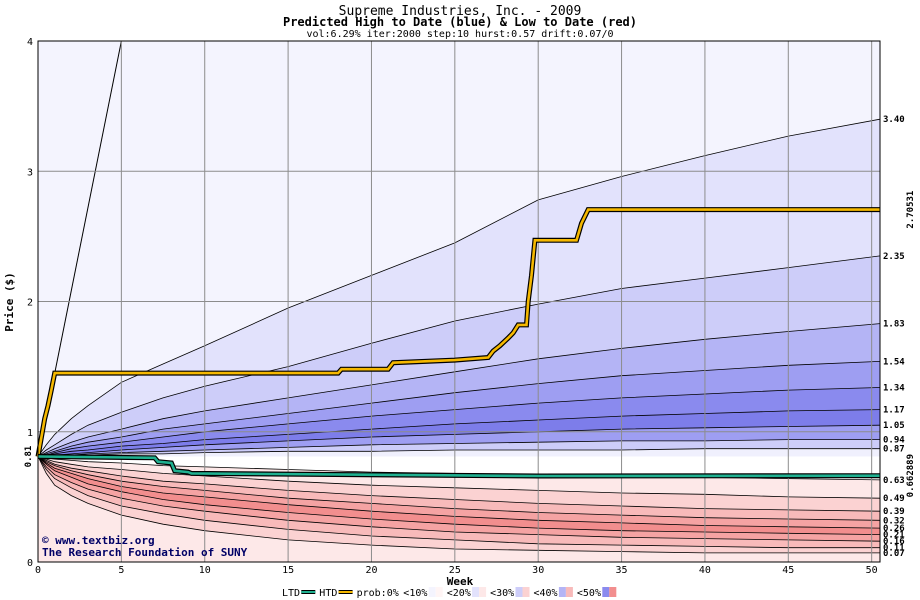 The height and width of the screenshot is (600, 920). I want to click on legend-label: <50%, so click(589, 593).